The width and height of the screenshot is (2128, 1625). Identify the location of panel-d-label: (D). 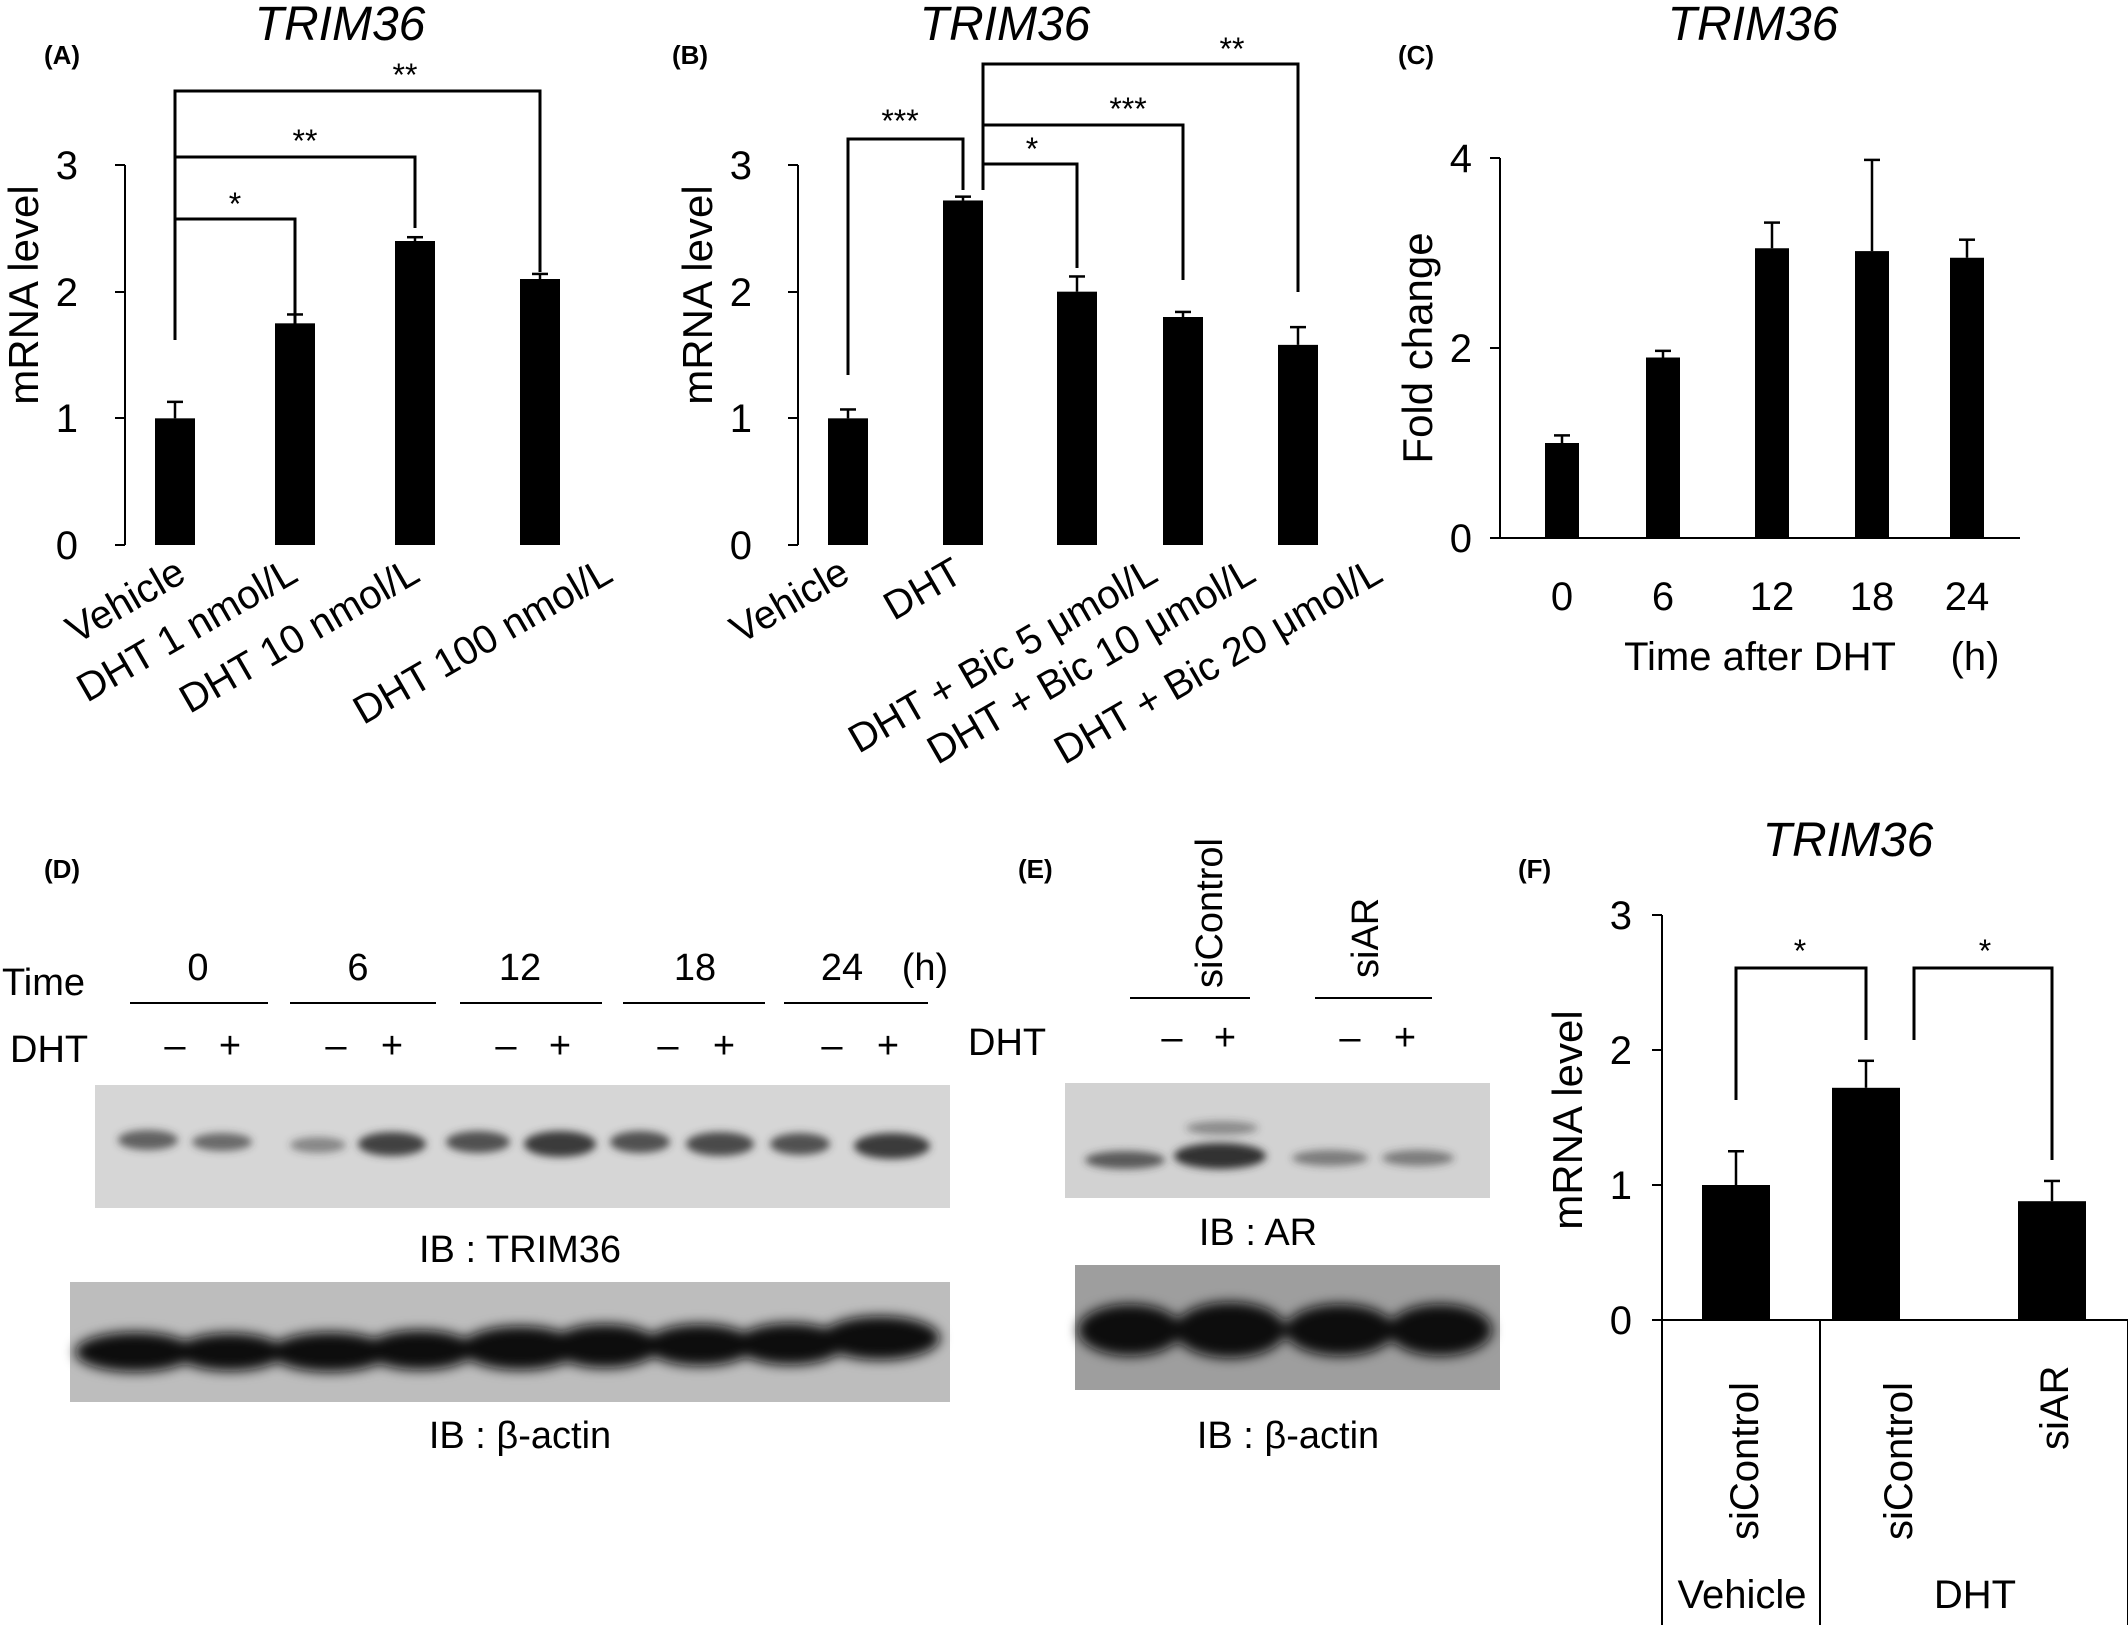
(62, 869).